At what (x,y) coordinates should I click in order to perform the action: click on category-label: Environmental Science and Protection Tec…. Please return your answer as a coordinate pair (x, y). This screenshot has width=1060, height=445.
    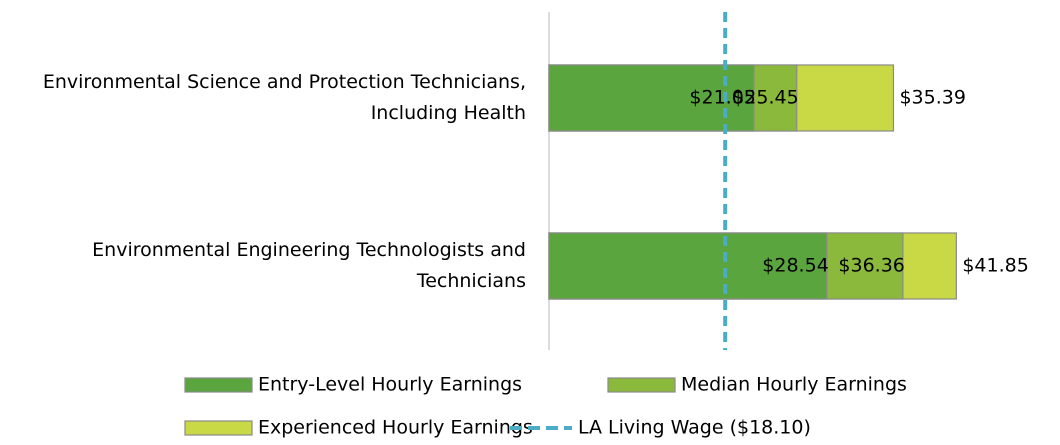
    Looking at the image, I should click on (284, 97).